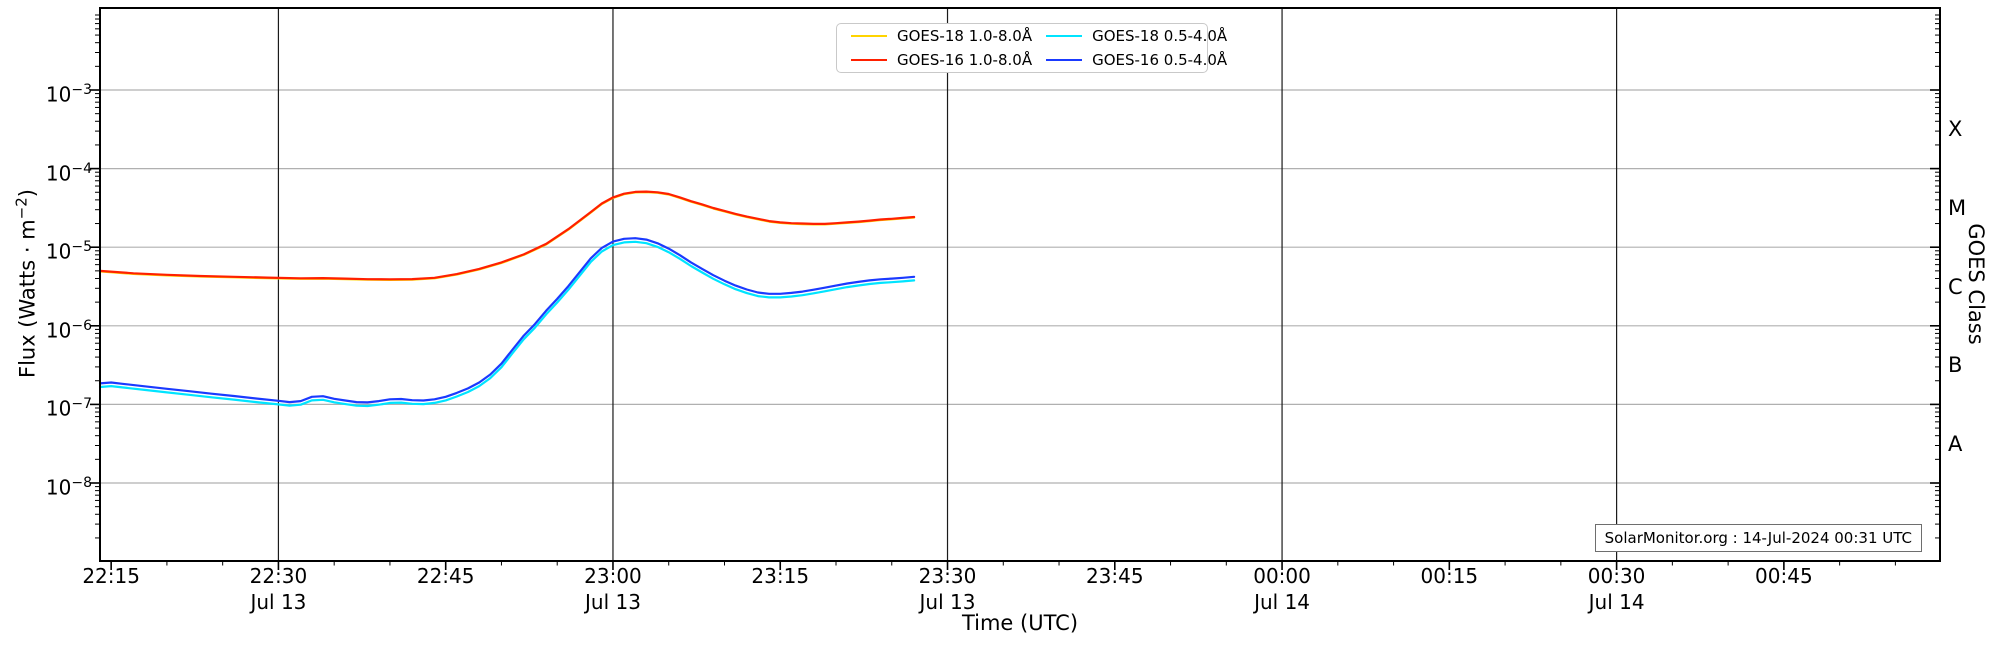 The height and width of the screenshot is (650, 2000). Describe the element at coordinates (68, 94) in the screenshot. I see `y-tick-label: 10⁻³` at that location.